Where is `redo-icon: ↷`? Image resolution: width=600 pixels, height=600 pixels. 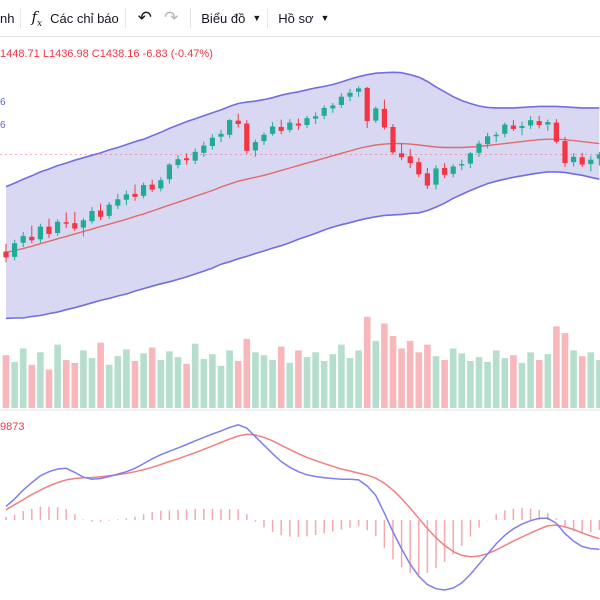
redo-icon: ↷ is located at coordinates (171, 17).